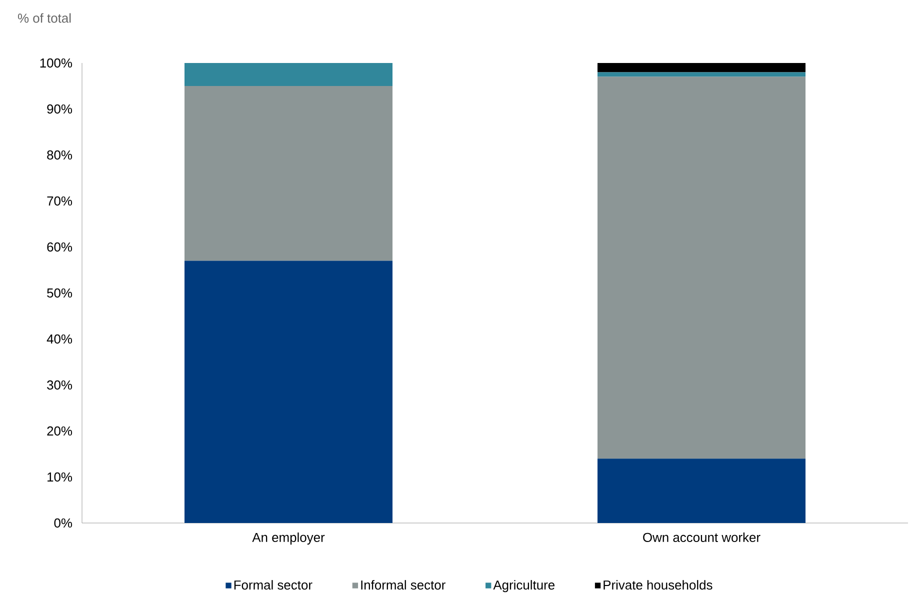 This screenshot has width=910, height=597. I want to click on y-tick-label: 20%, so click(59, 431).